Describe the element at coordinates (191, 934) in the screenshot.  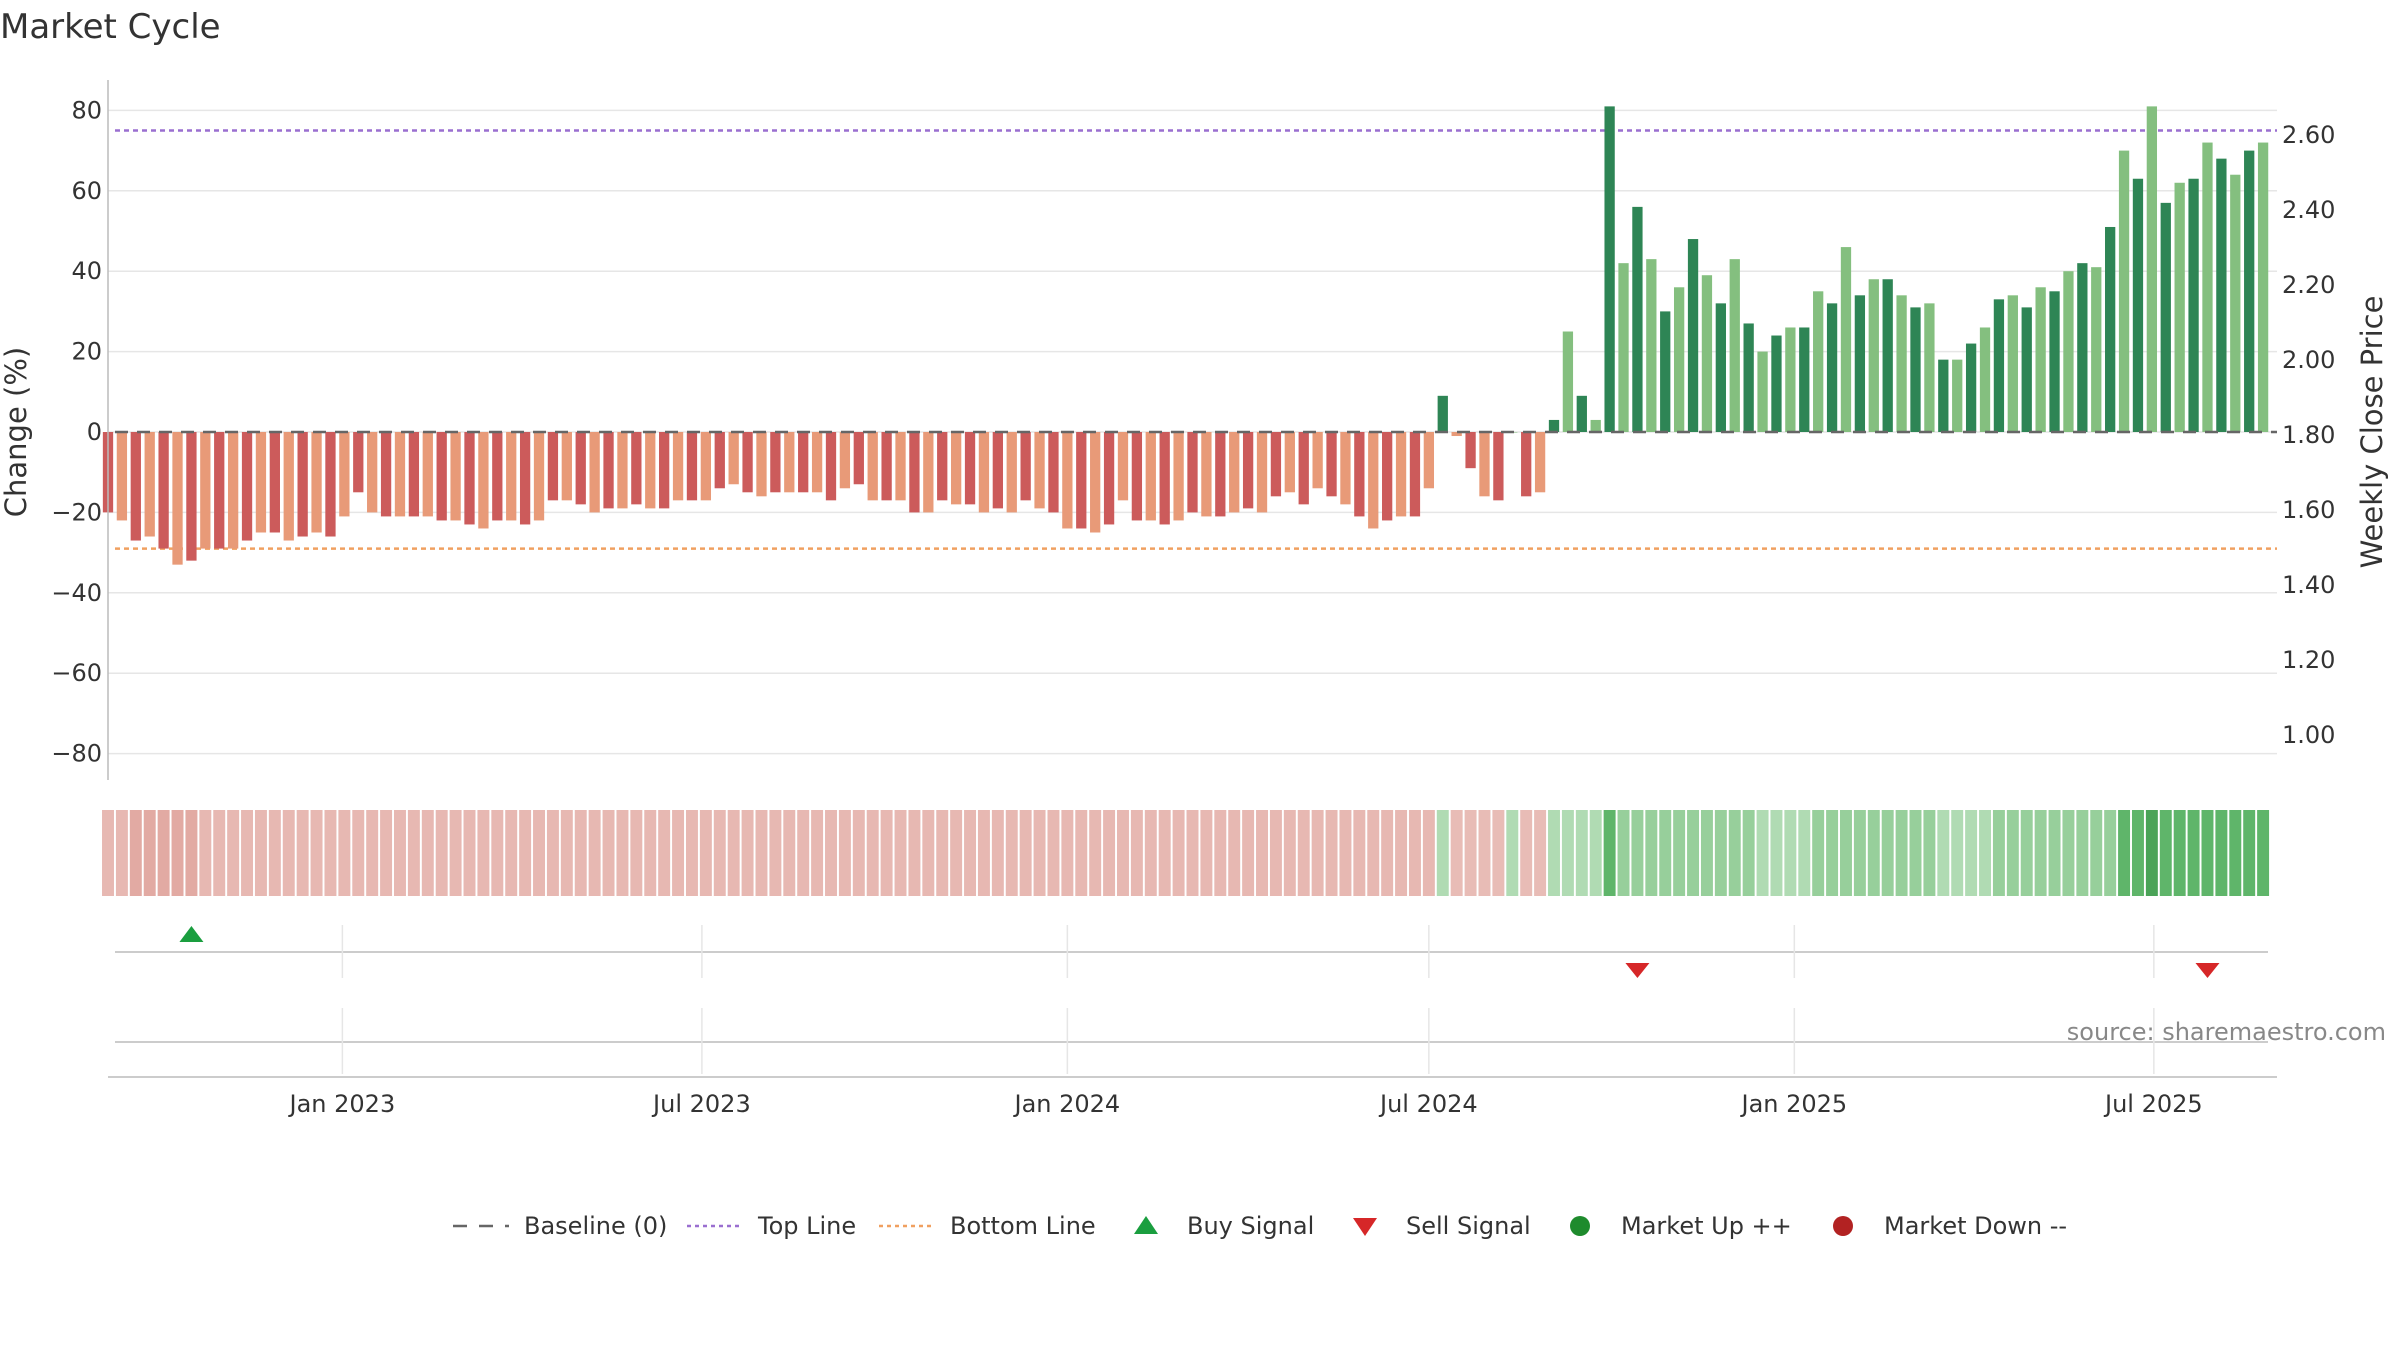
I see `buy-signal-marker` at that location.